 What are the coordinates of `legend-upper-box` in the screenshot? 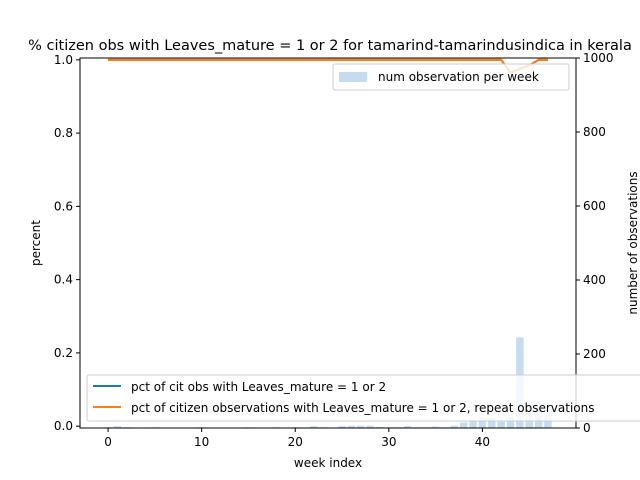 It's located at (451, 77).